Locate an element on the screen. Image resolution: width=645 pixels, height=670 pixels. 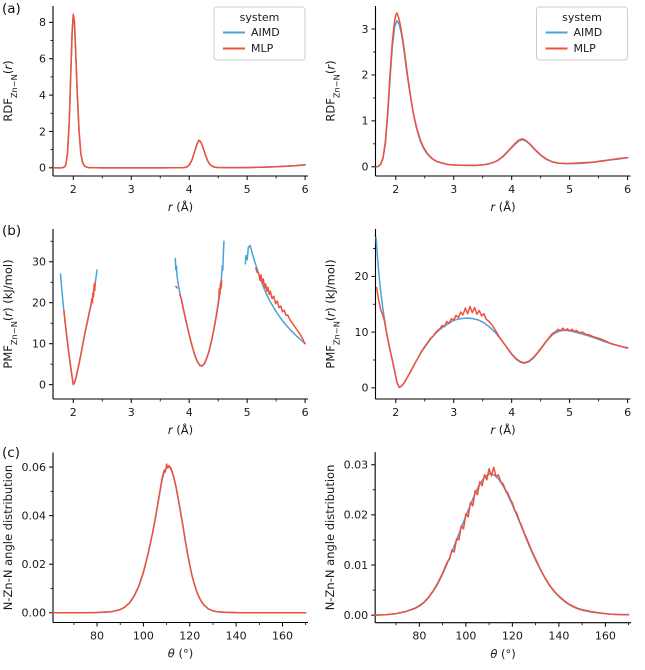
chart-rdf-zn-n-right: 2 3 4 5 6 0 1 2 3 r (Å) RDFZn−N(r) system AIMD MLP is located at coordinates (477, 110).